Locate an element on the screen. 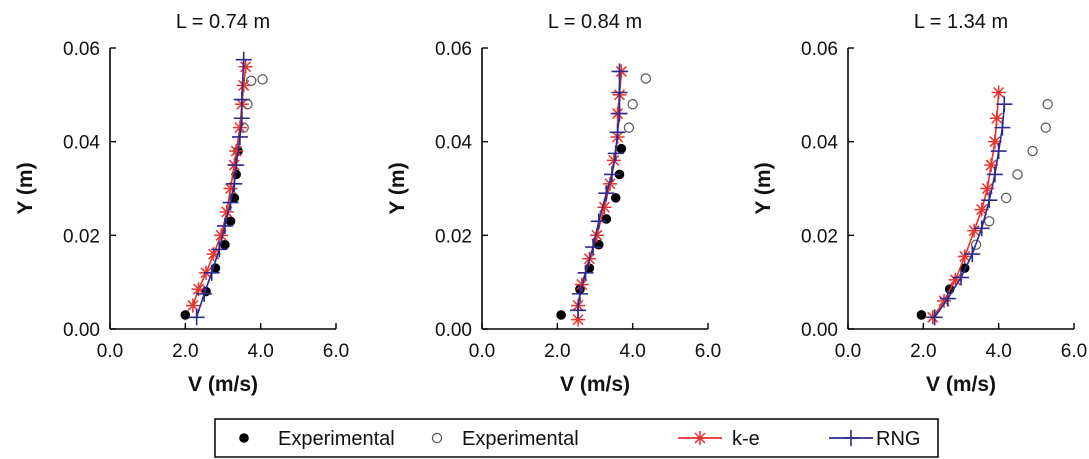 The height and width of the screenshot is (459, 1089). panel-2-filled-point-0-dot is located at coordinates (561, 315).